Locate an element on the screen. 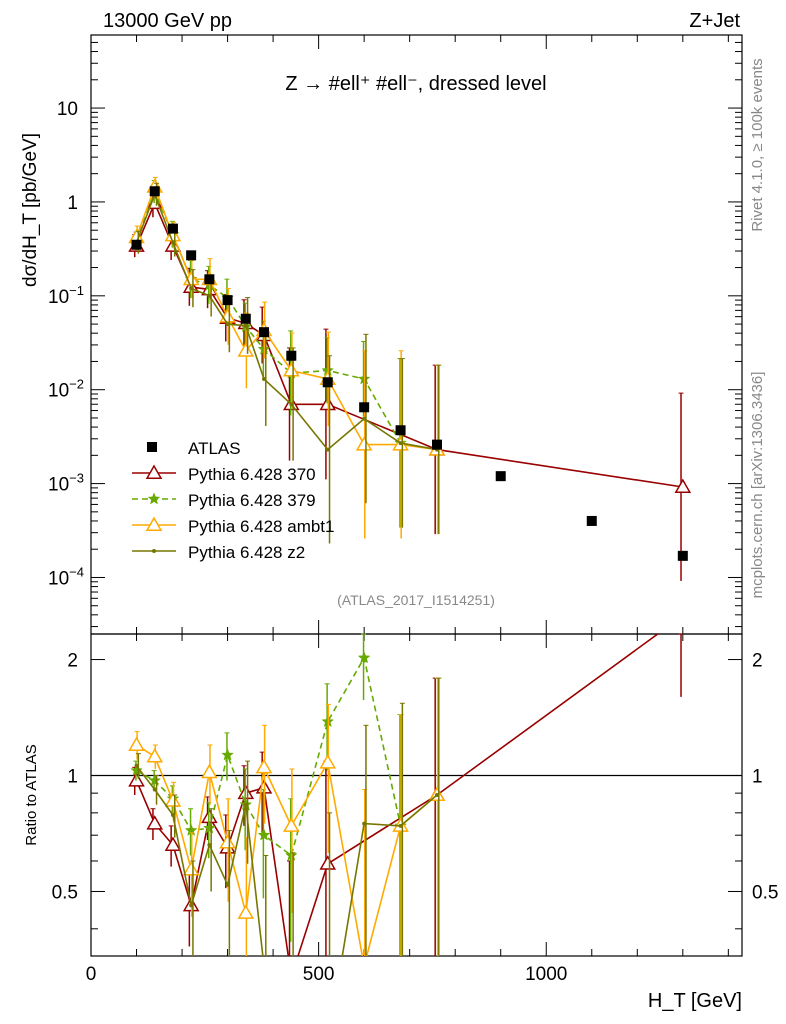 This screenshot has height=1024, width=786. legend-pythia-6-428-ambt1-label: Pythia 6.428 ambt1 is located at coordinates (261, 526).